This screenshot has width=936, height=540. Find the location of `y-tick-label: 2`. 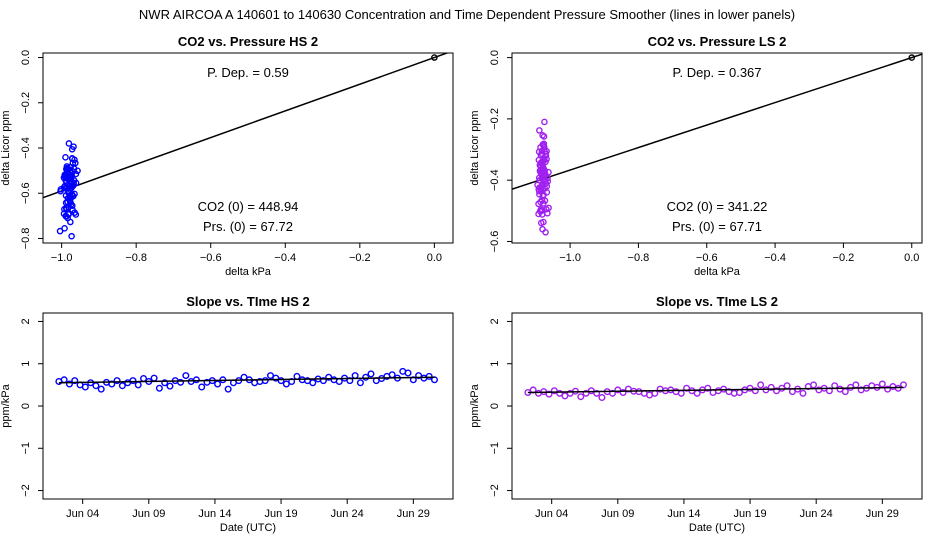

y-tick-label: 2 is located at coordinates (495, 321).